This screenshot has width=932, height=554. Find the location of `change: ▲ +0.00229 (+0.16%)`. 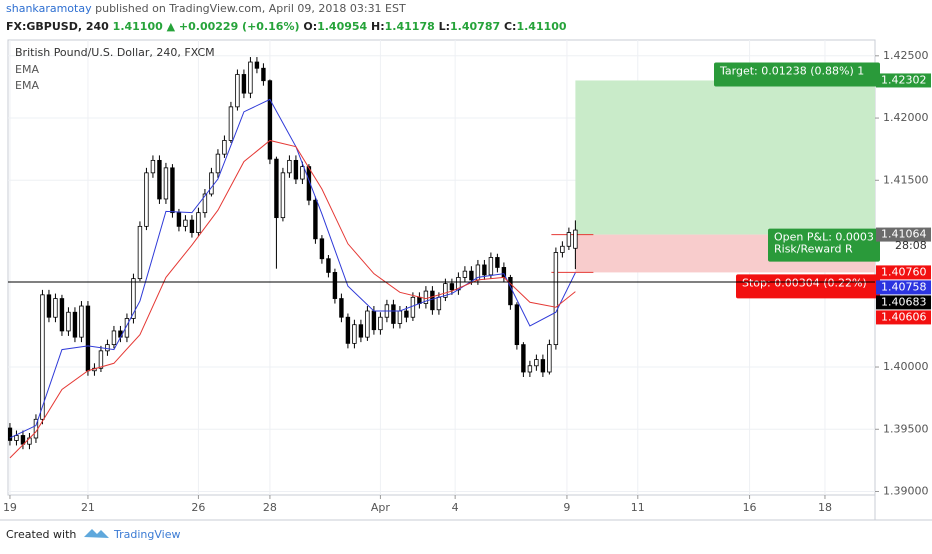

change: ▲ +0.00229 (+0.16%) is located at coordinates (233, 26).